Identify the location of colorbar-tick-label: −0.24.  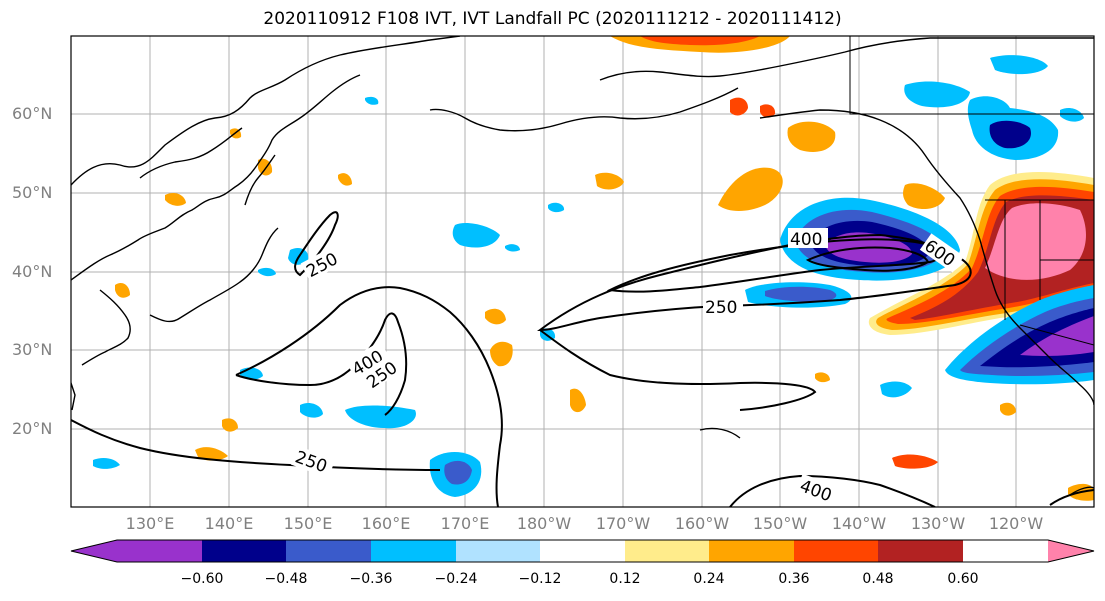
(456, 579).